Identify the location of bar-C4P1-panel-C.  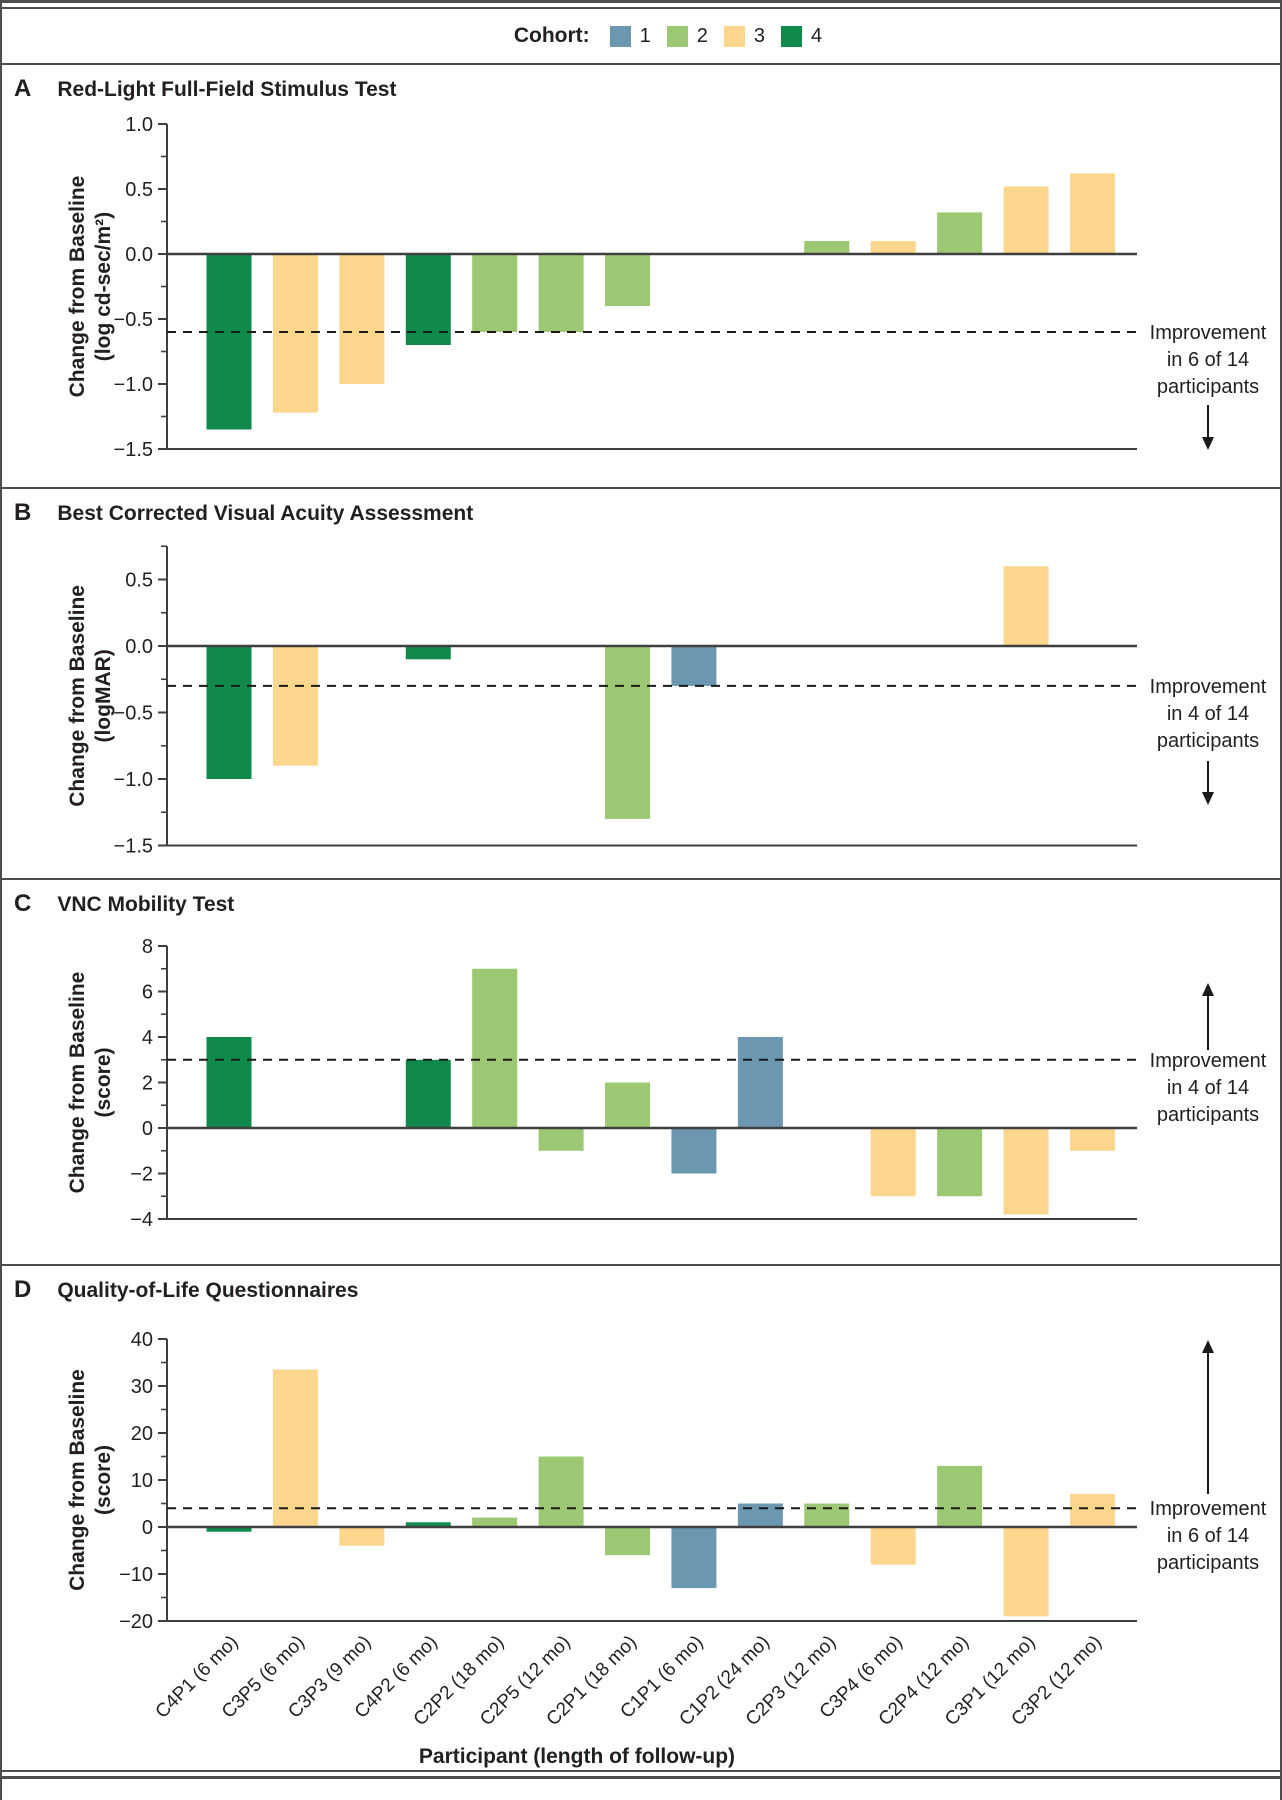
(229, 1082).